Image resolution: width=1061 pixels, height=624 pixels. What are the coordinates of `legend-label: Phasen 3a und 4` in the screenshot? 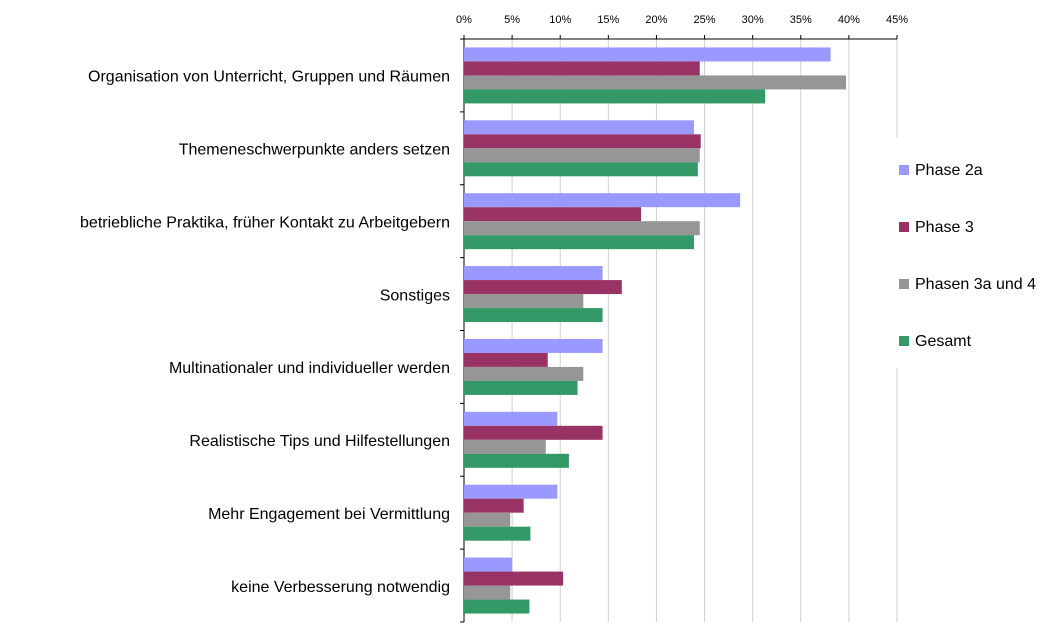 It's located at (975, 284).